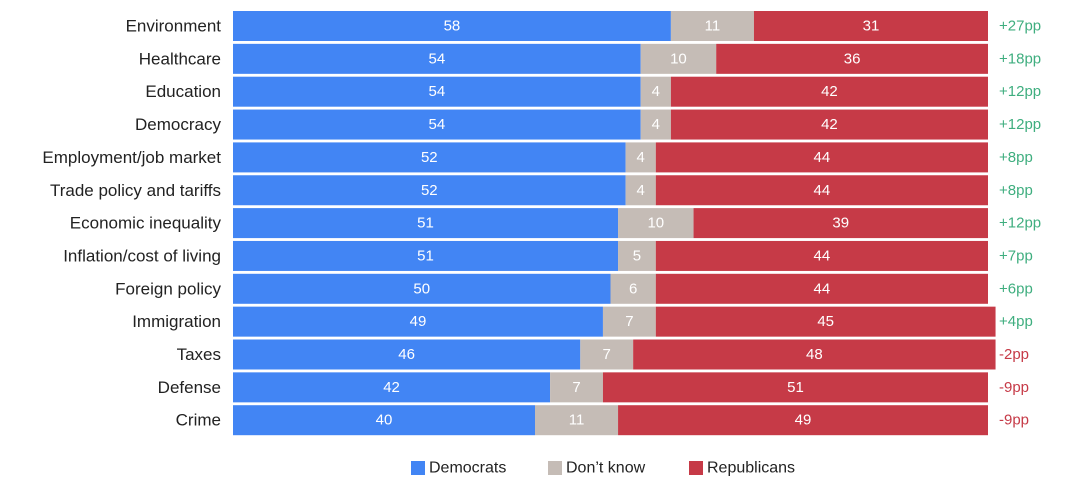 The width and height of the screenshot is (1092, 485). What do you see at coordinates (803, 420) in the screenshot?
I see `data-label-republicans: 49` at bounding box center [803, 420].